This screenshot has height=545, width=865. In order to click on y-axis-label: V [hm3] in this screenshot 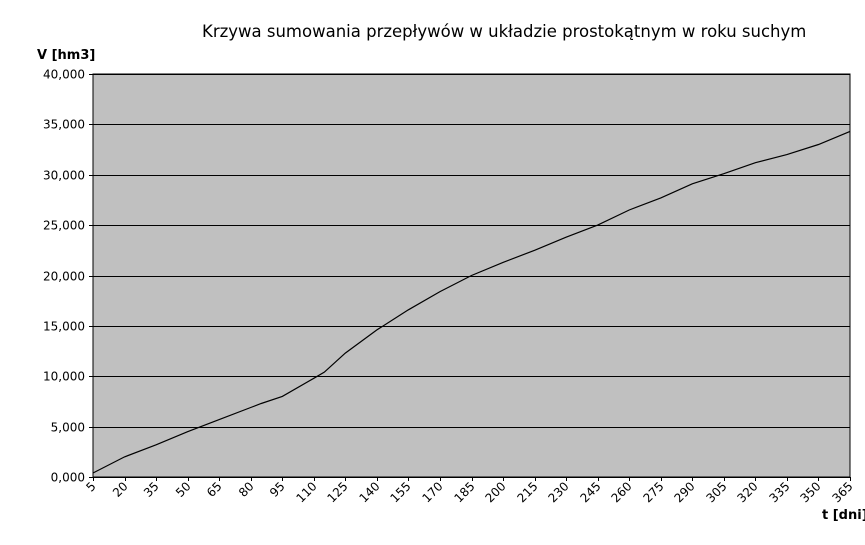, I will do `click(66, 55)`.